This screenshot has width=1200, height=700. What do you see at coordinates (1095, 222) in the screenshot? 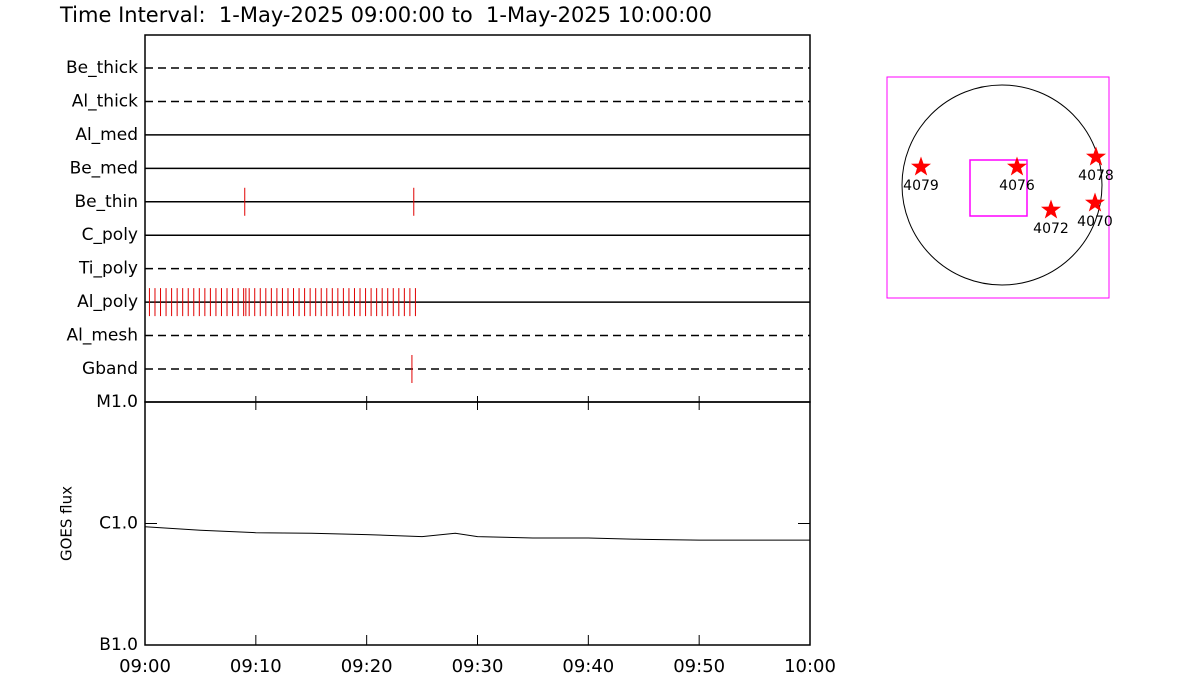
I see `region-label: 4070` at bounding box center [1095, 222].